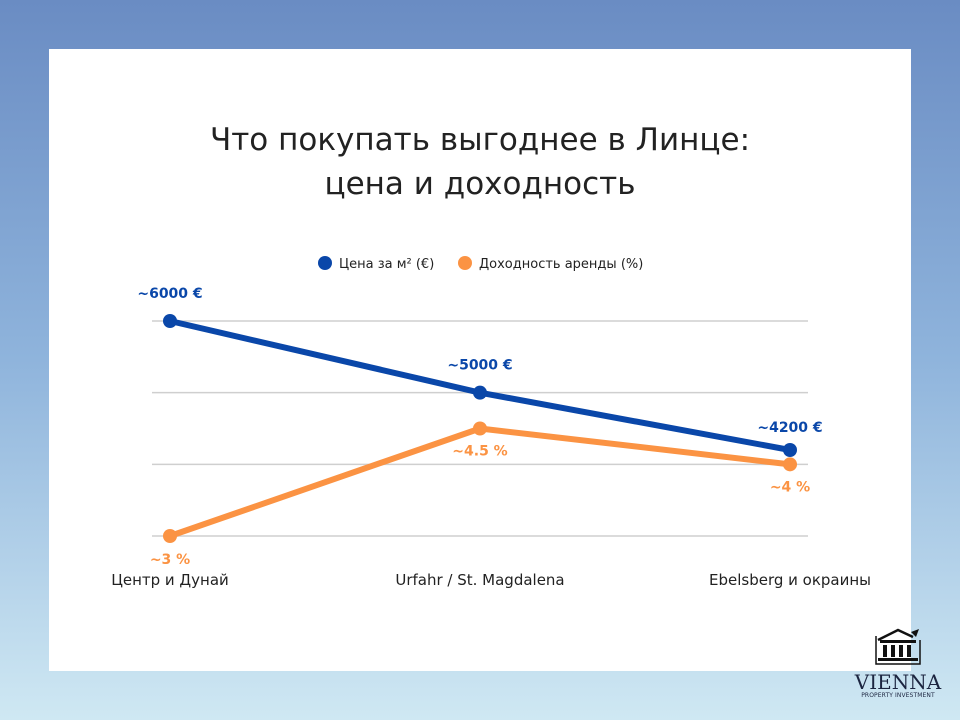  I want to click on x-tick-label: Ebelsberg и окраины, so click(790, 580).